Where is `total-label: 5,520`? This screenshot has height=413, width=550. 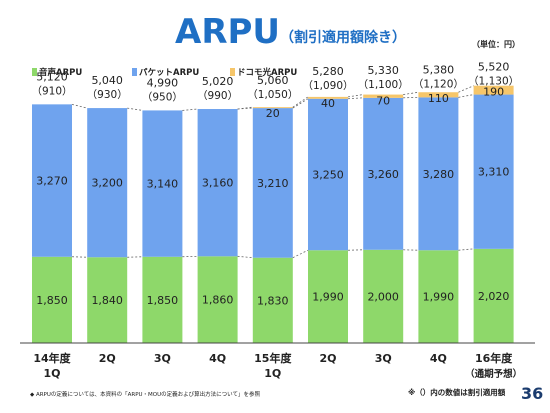
total-label: 5,520 is located at coordinates (494, 67).